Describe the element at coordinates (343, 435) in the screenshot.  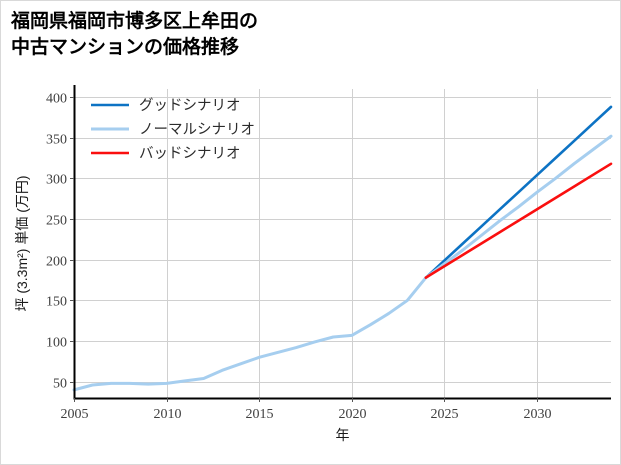
I see `x-axis-title: 年` at that location.